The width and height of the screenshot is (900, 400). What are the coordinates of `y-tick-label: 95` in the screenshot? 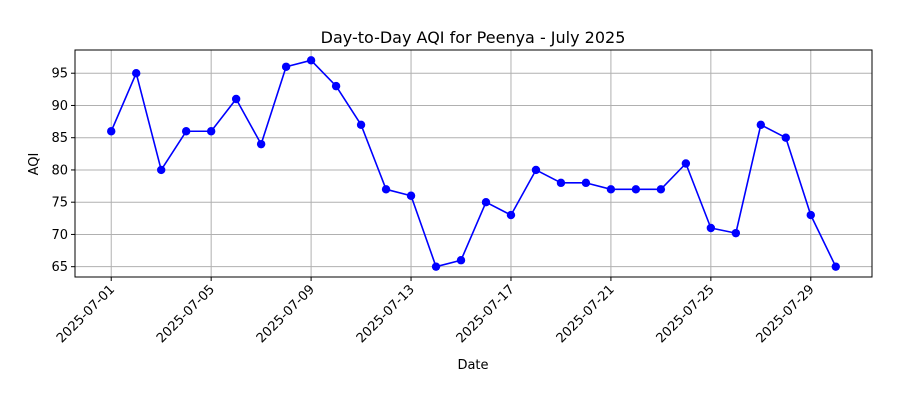 It's located at (59, 74).